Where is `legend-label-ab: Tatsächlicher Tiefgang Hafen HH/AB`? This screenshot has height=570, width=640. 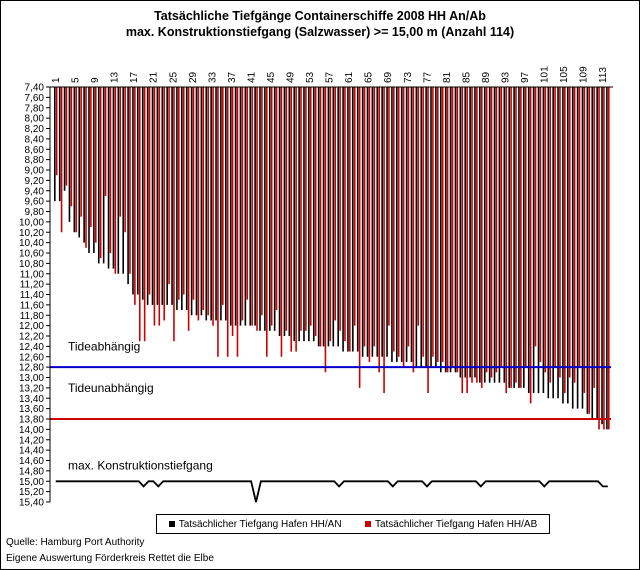
legend-label-ab: Tatsächlicher Tiefgang Hafen HH/AB is located at coordinates (456, 524).